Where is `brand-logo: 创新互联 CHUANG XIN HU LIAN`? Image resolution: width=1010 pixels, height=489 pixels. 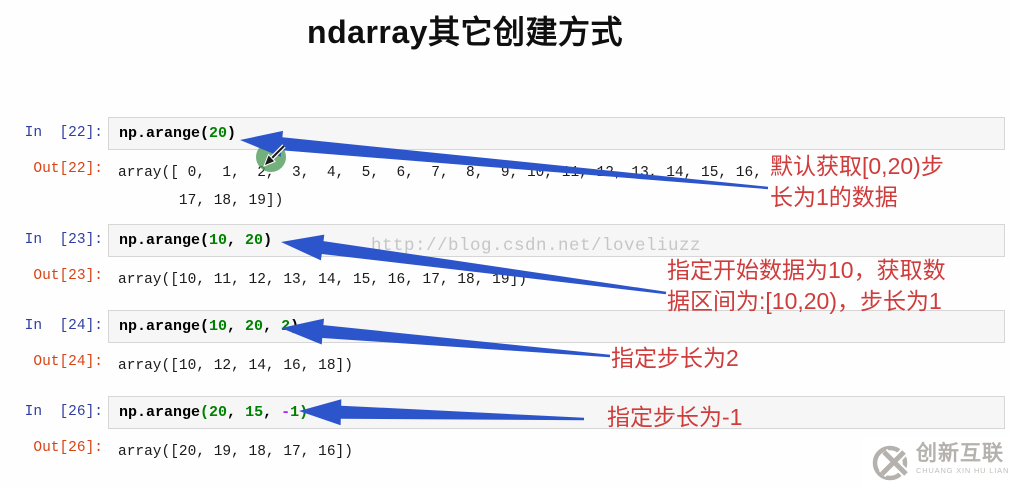
brand-logo: 创新互联 CHUANG XIN HU LIAN is located at coordinates (936, 462).